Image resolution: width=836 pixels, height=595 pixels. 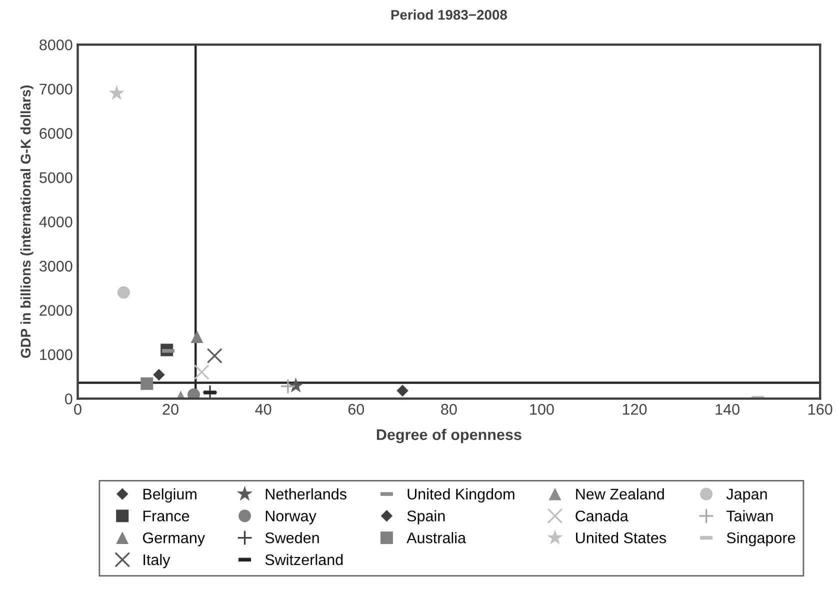 What do you see at coordinates (356, 409) in the screenshot?
I see `x-tick-label: 60` at bounding box center [356, 409].